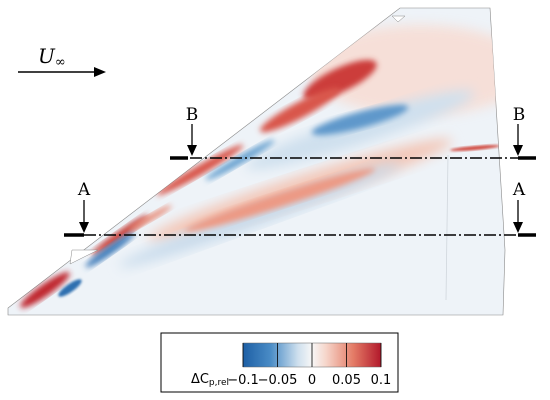  Describe the element at coordinates (278, 380) in the screenshot. I see `colorbar-tick-label: −0.05` at that location.